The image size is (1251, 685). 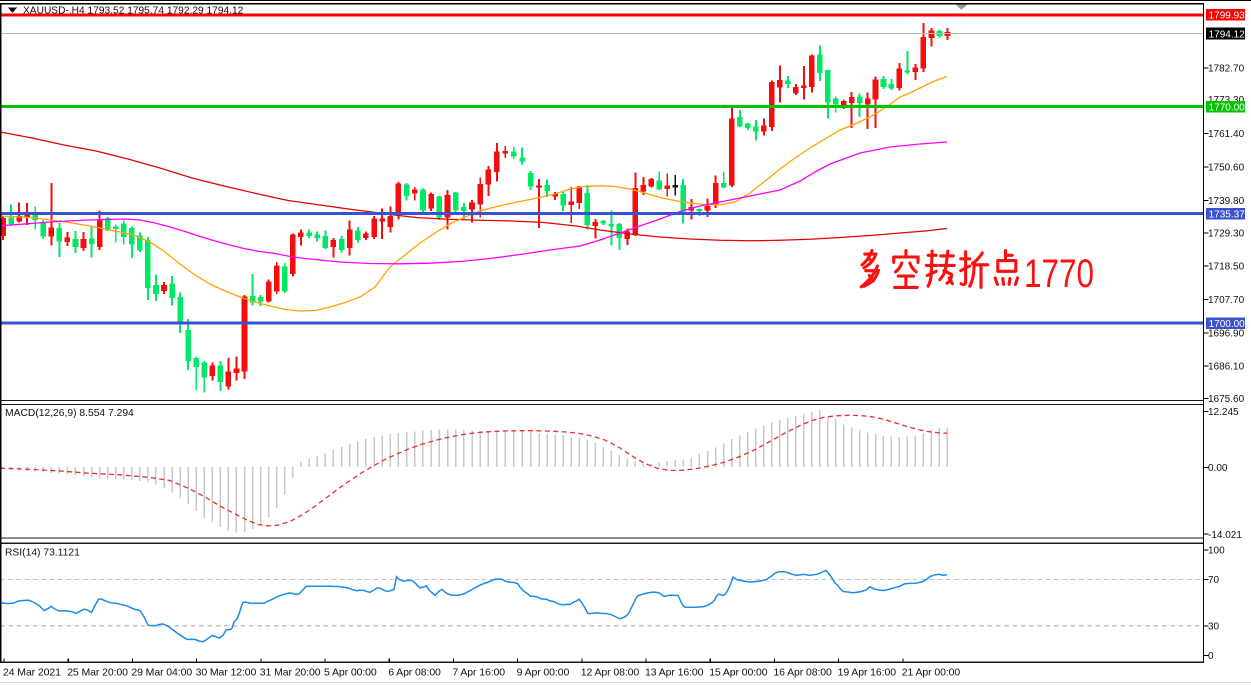 I want to click on svg-text: 1750.60, so click(x=1226, y=168).